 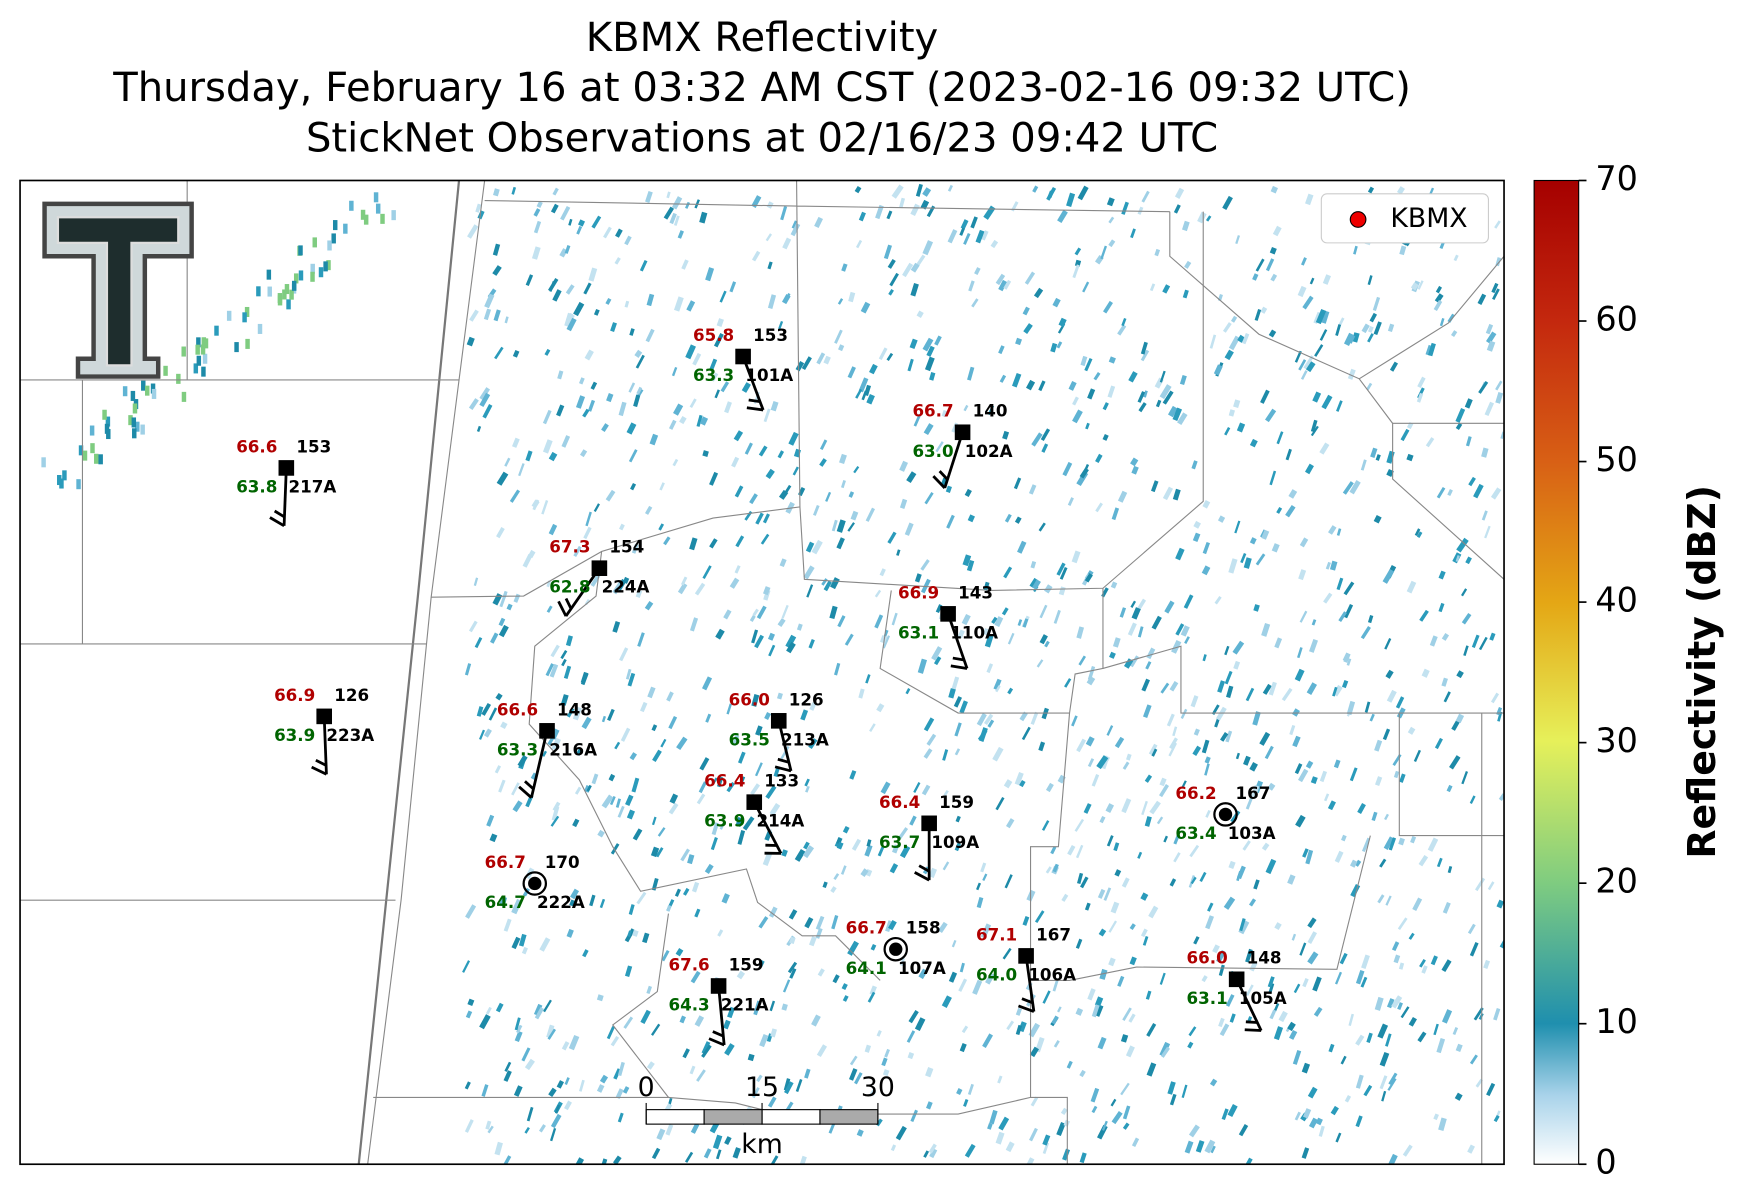 I want to click on pressure: 159, so click(x=956, y=802).